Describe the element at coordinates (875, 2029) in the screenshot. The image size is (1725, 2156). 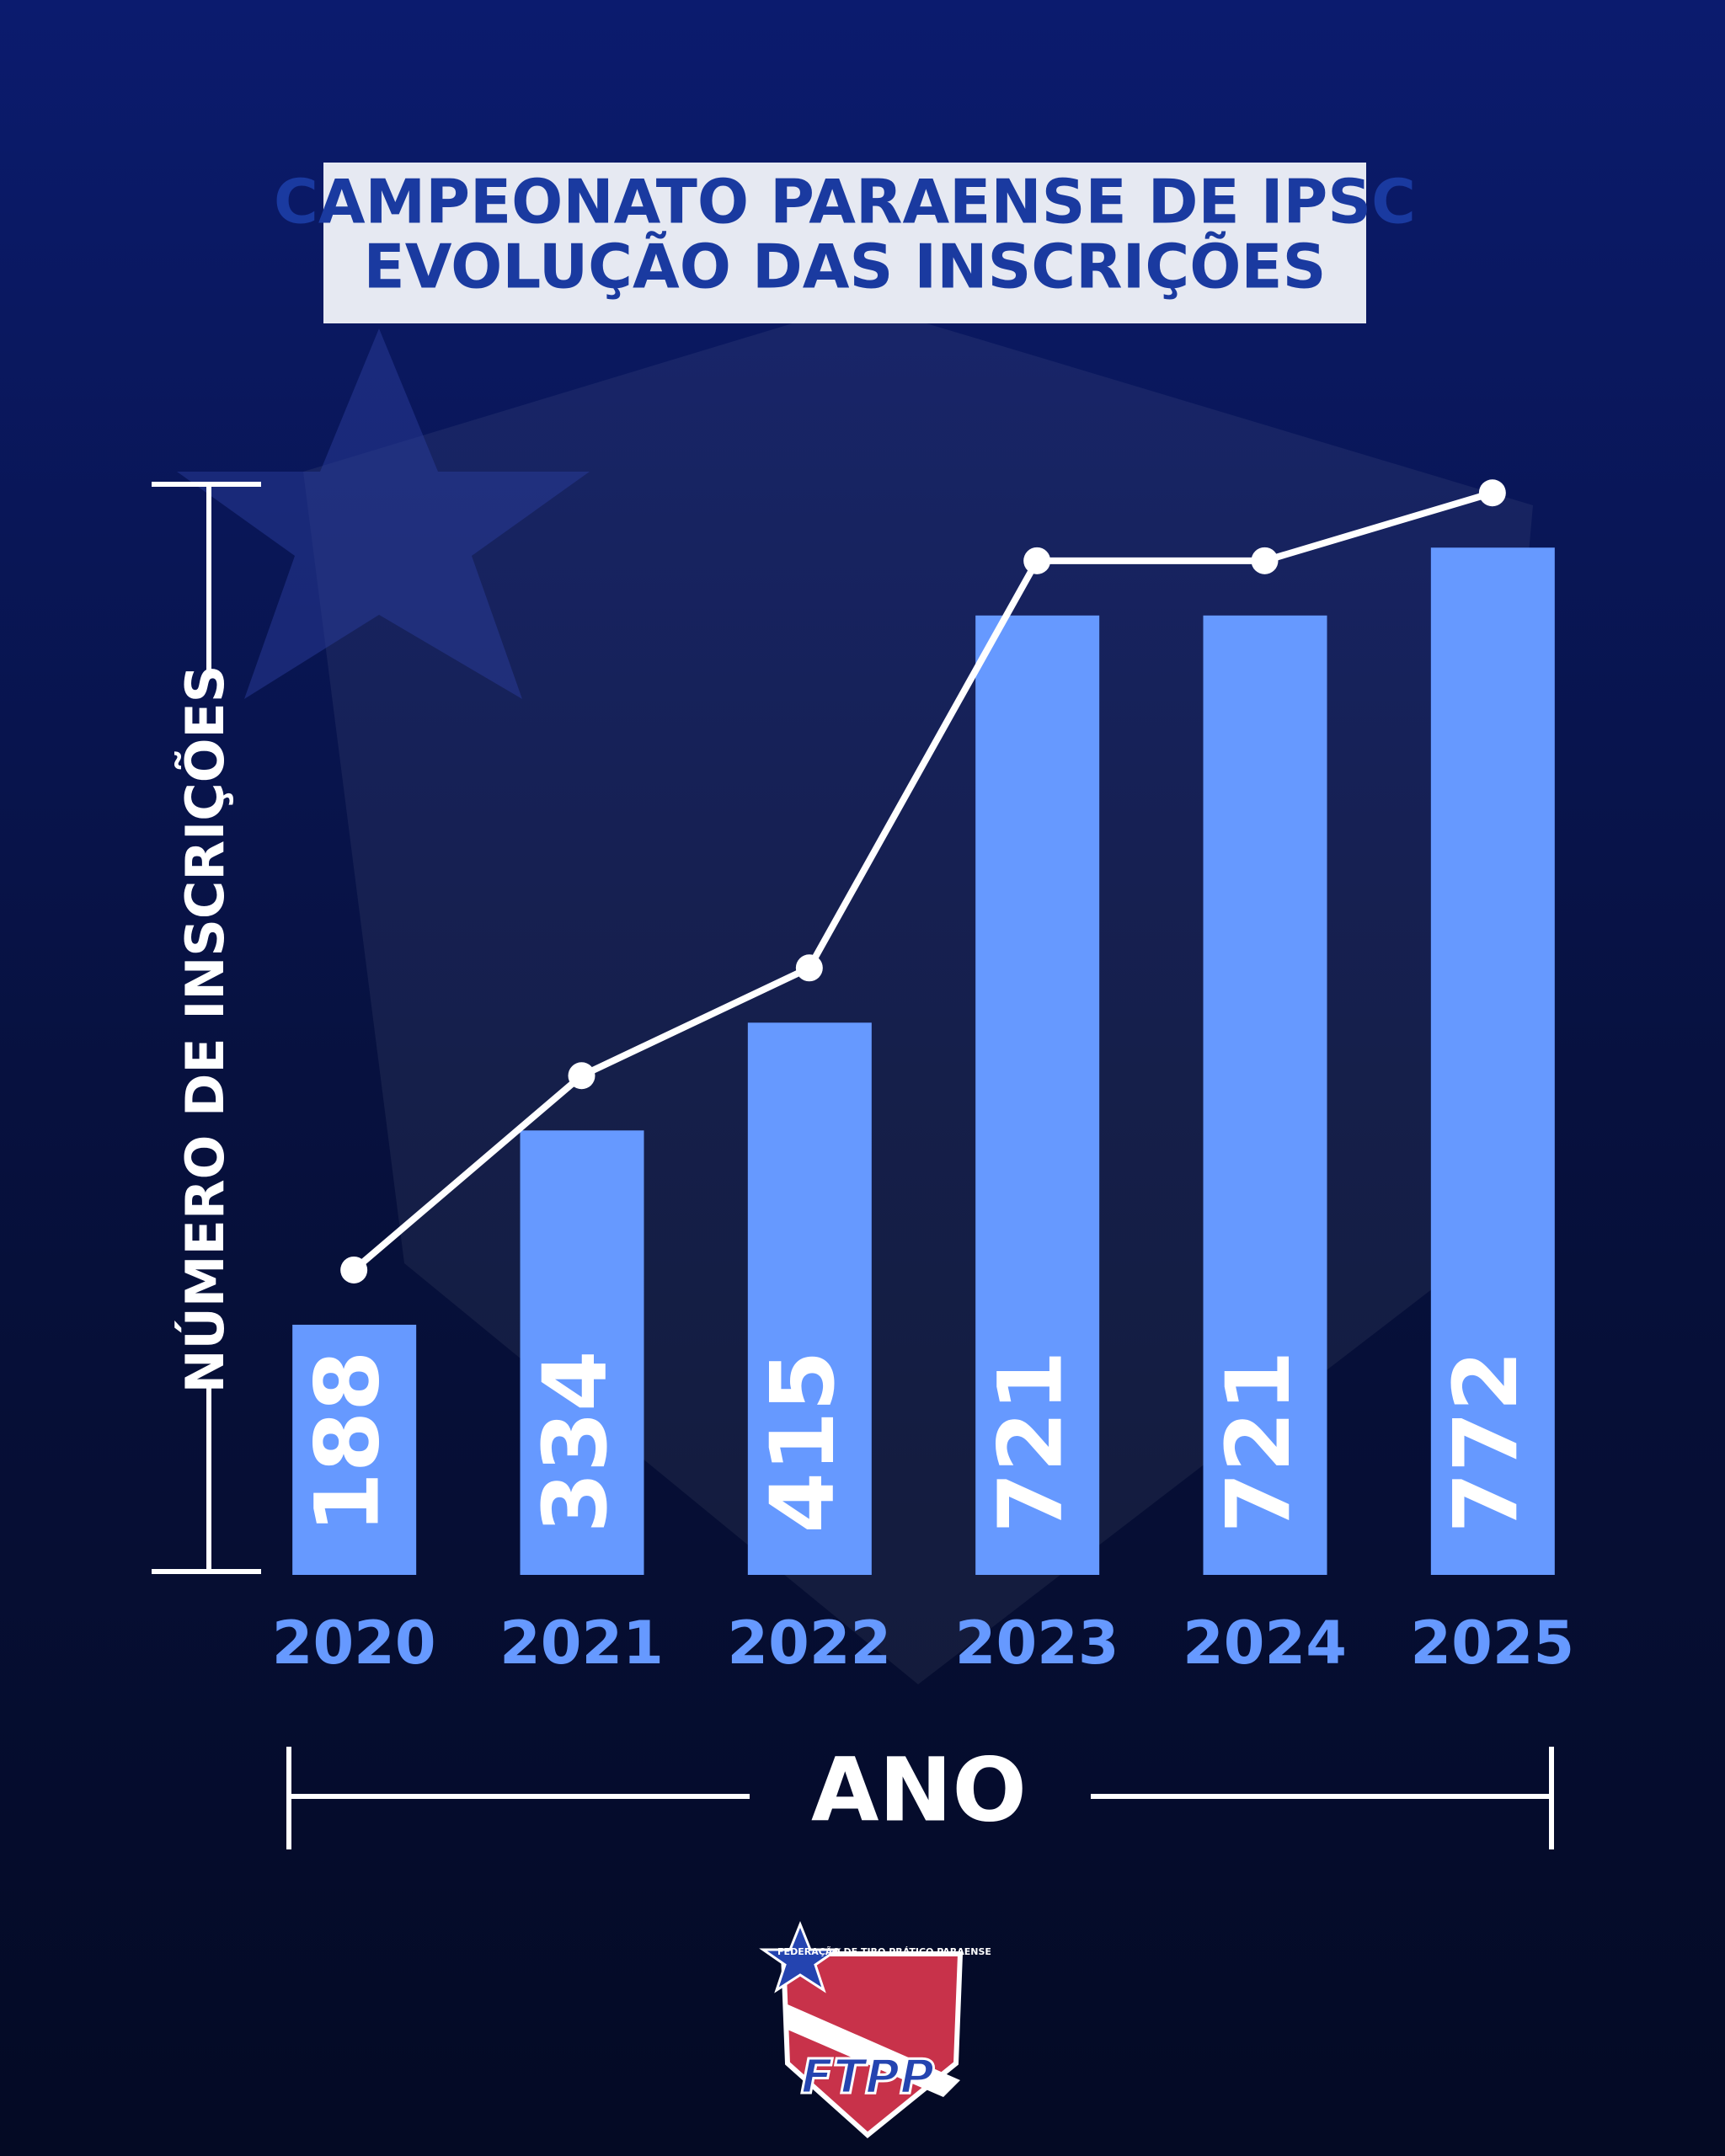
I see `logo: FEDERAÇÃO DE TIRO PRÁTICO PARAENSE FTPP` at that location.